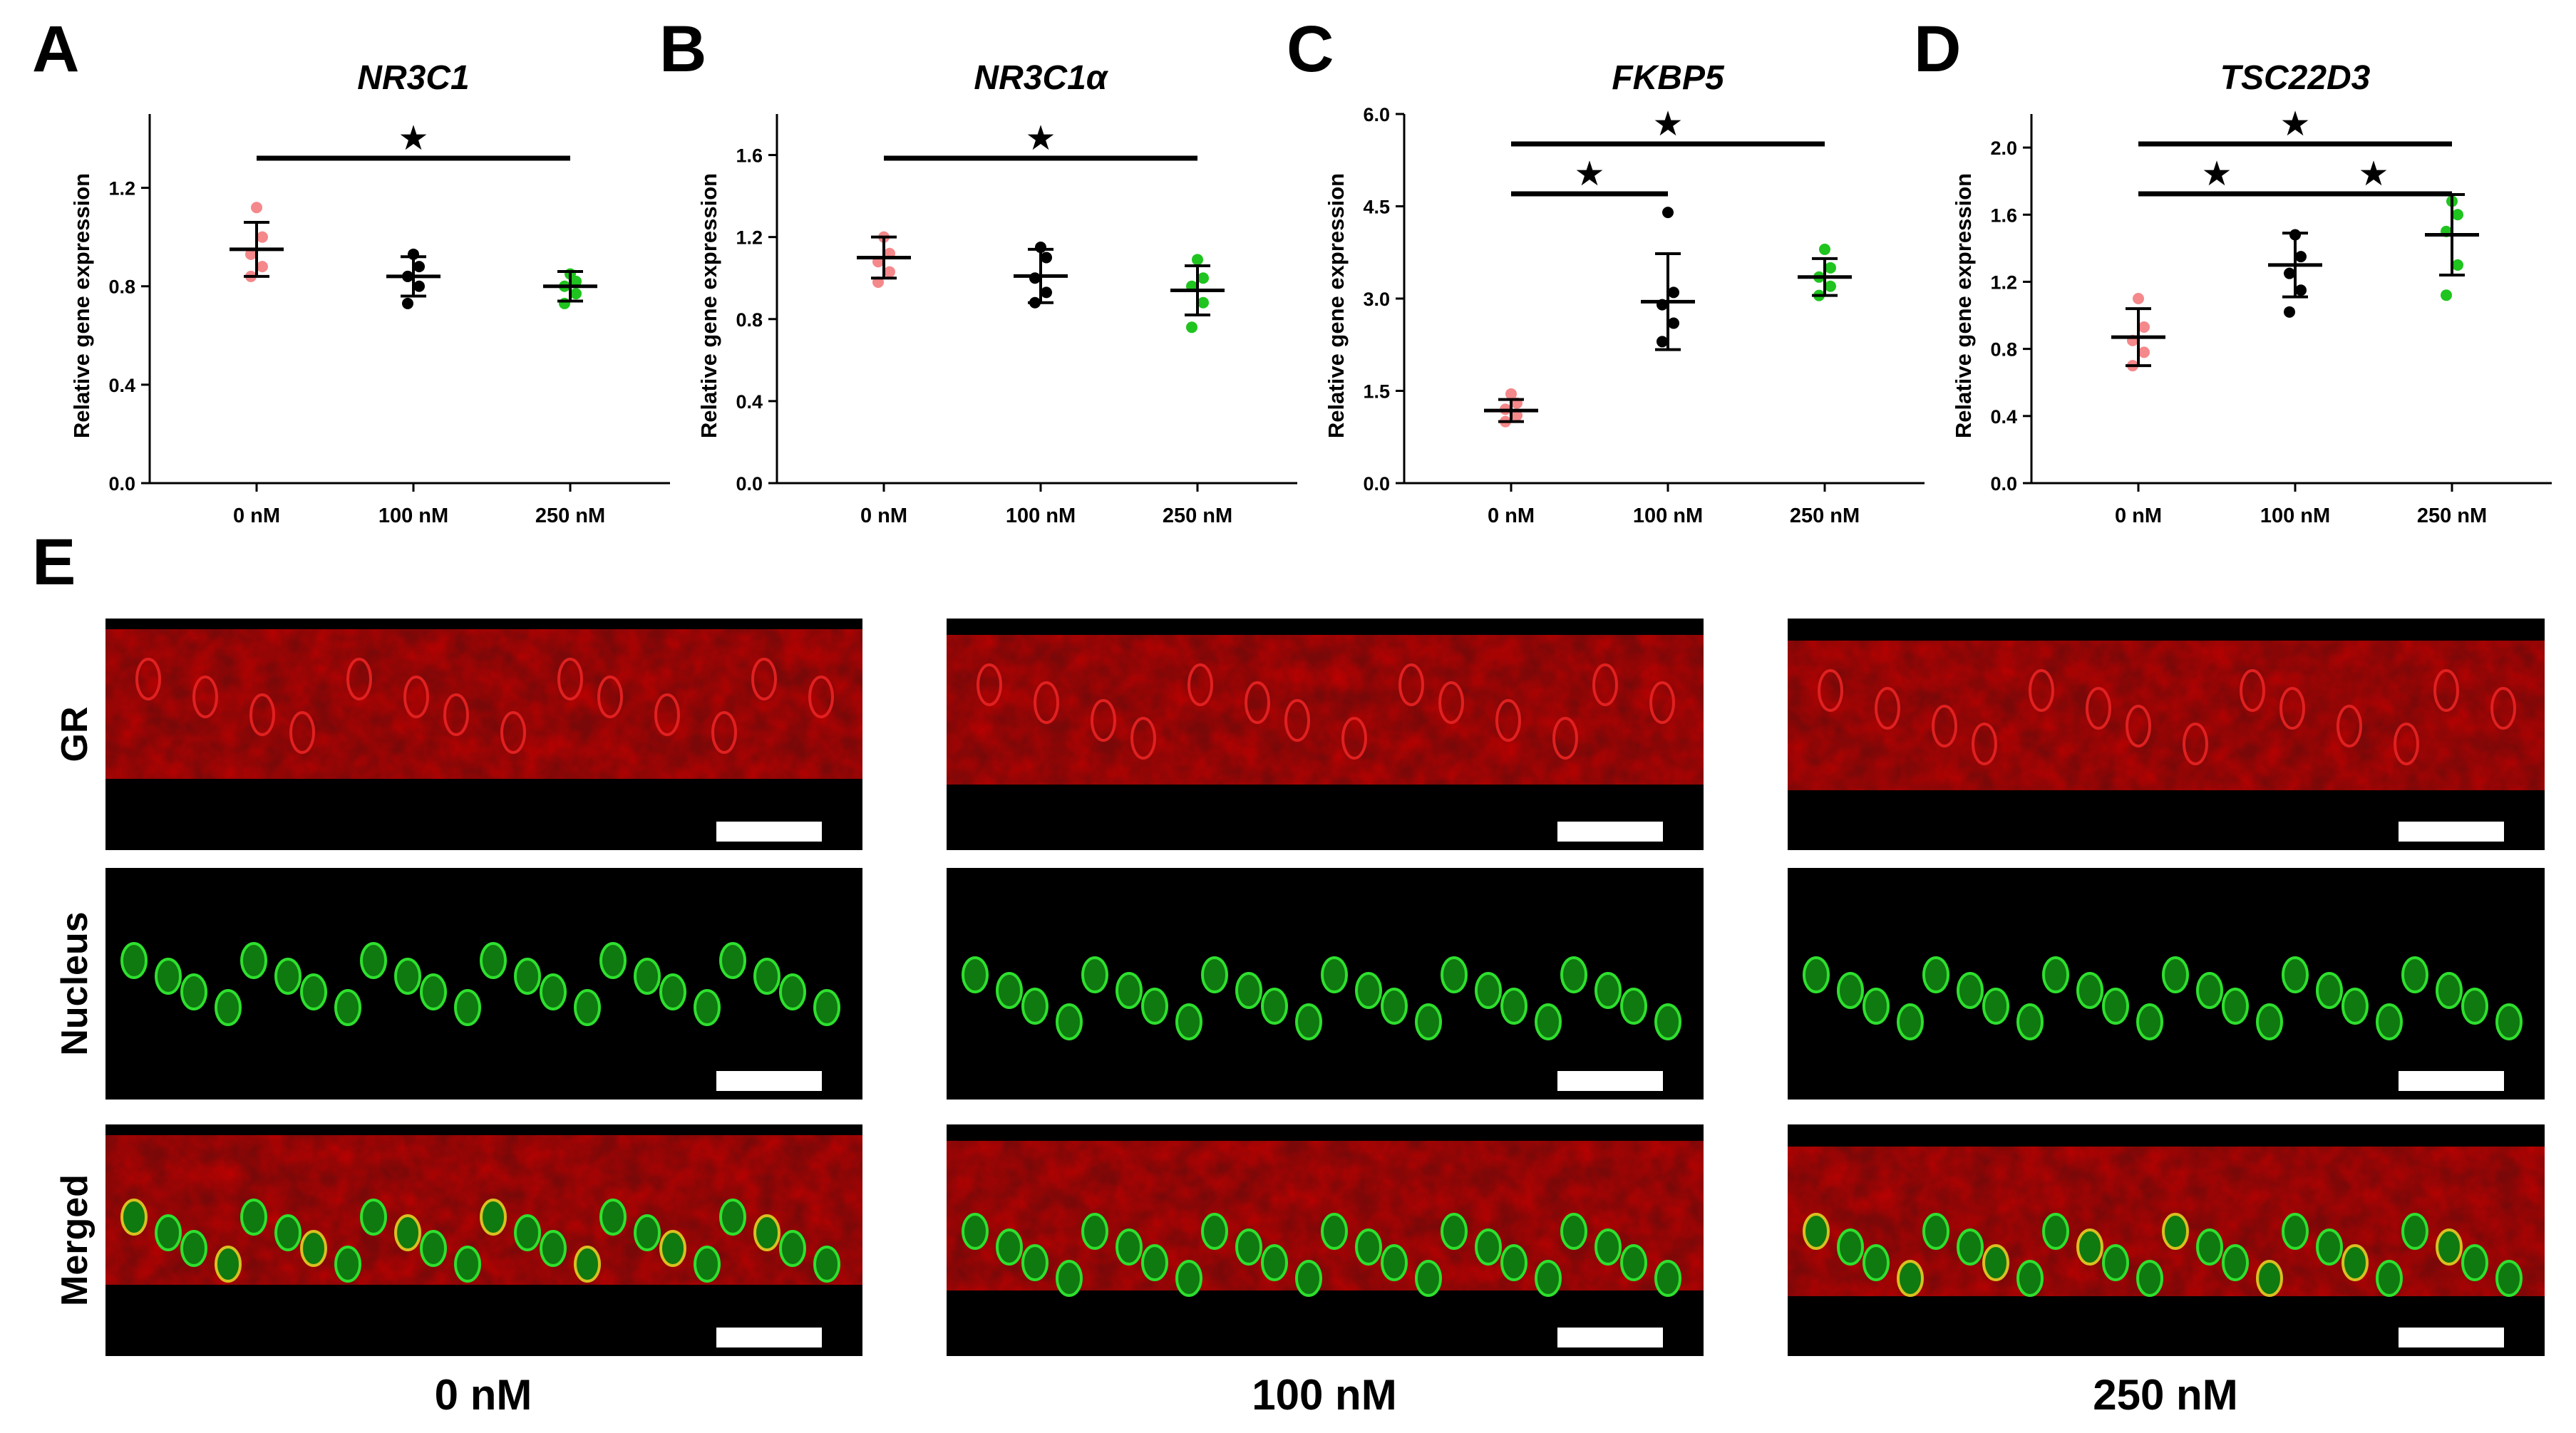 The width and height of the screenshot is (2576, 1433). I want to click on x-tick-label: 250 nM, so click(1825, 516).